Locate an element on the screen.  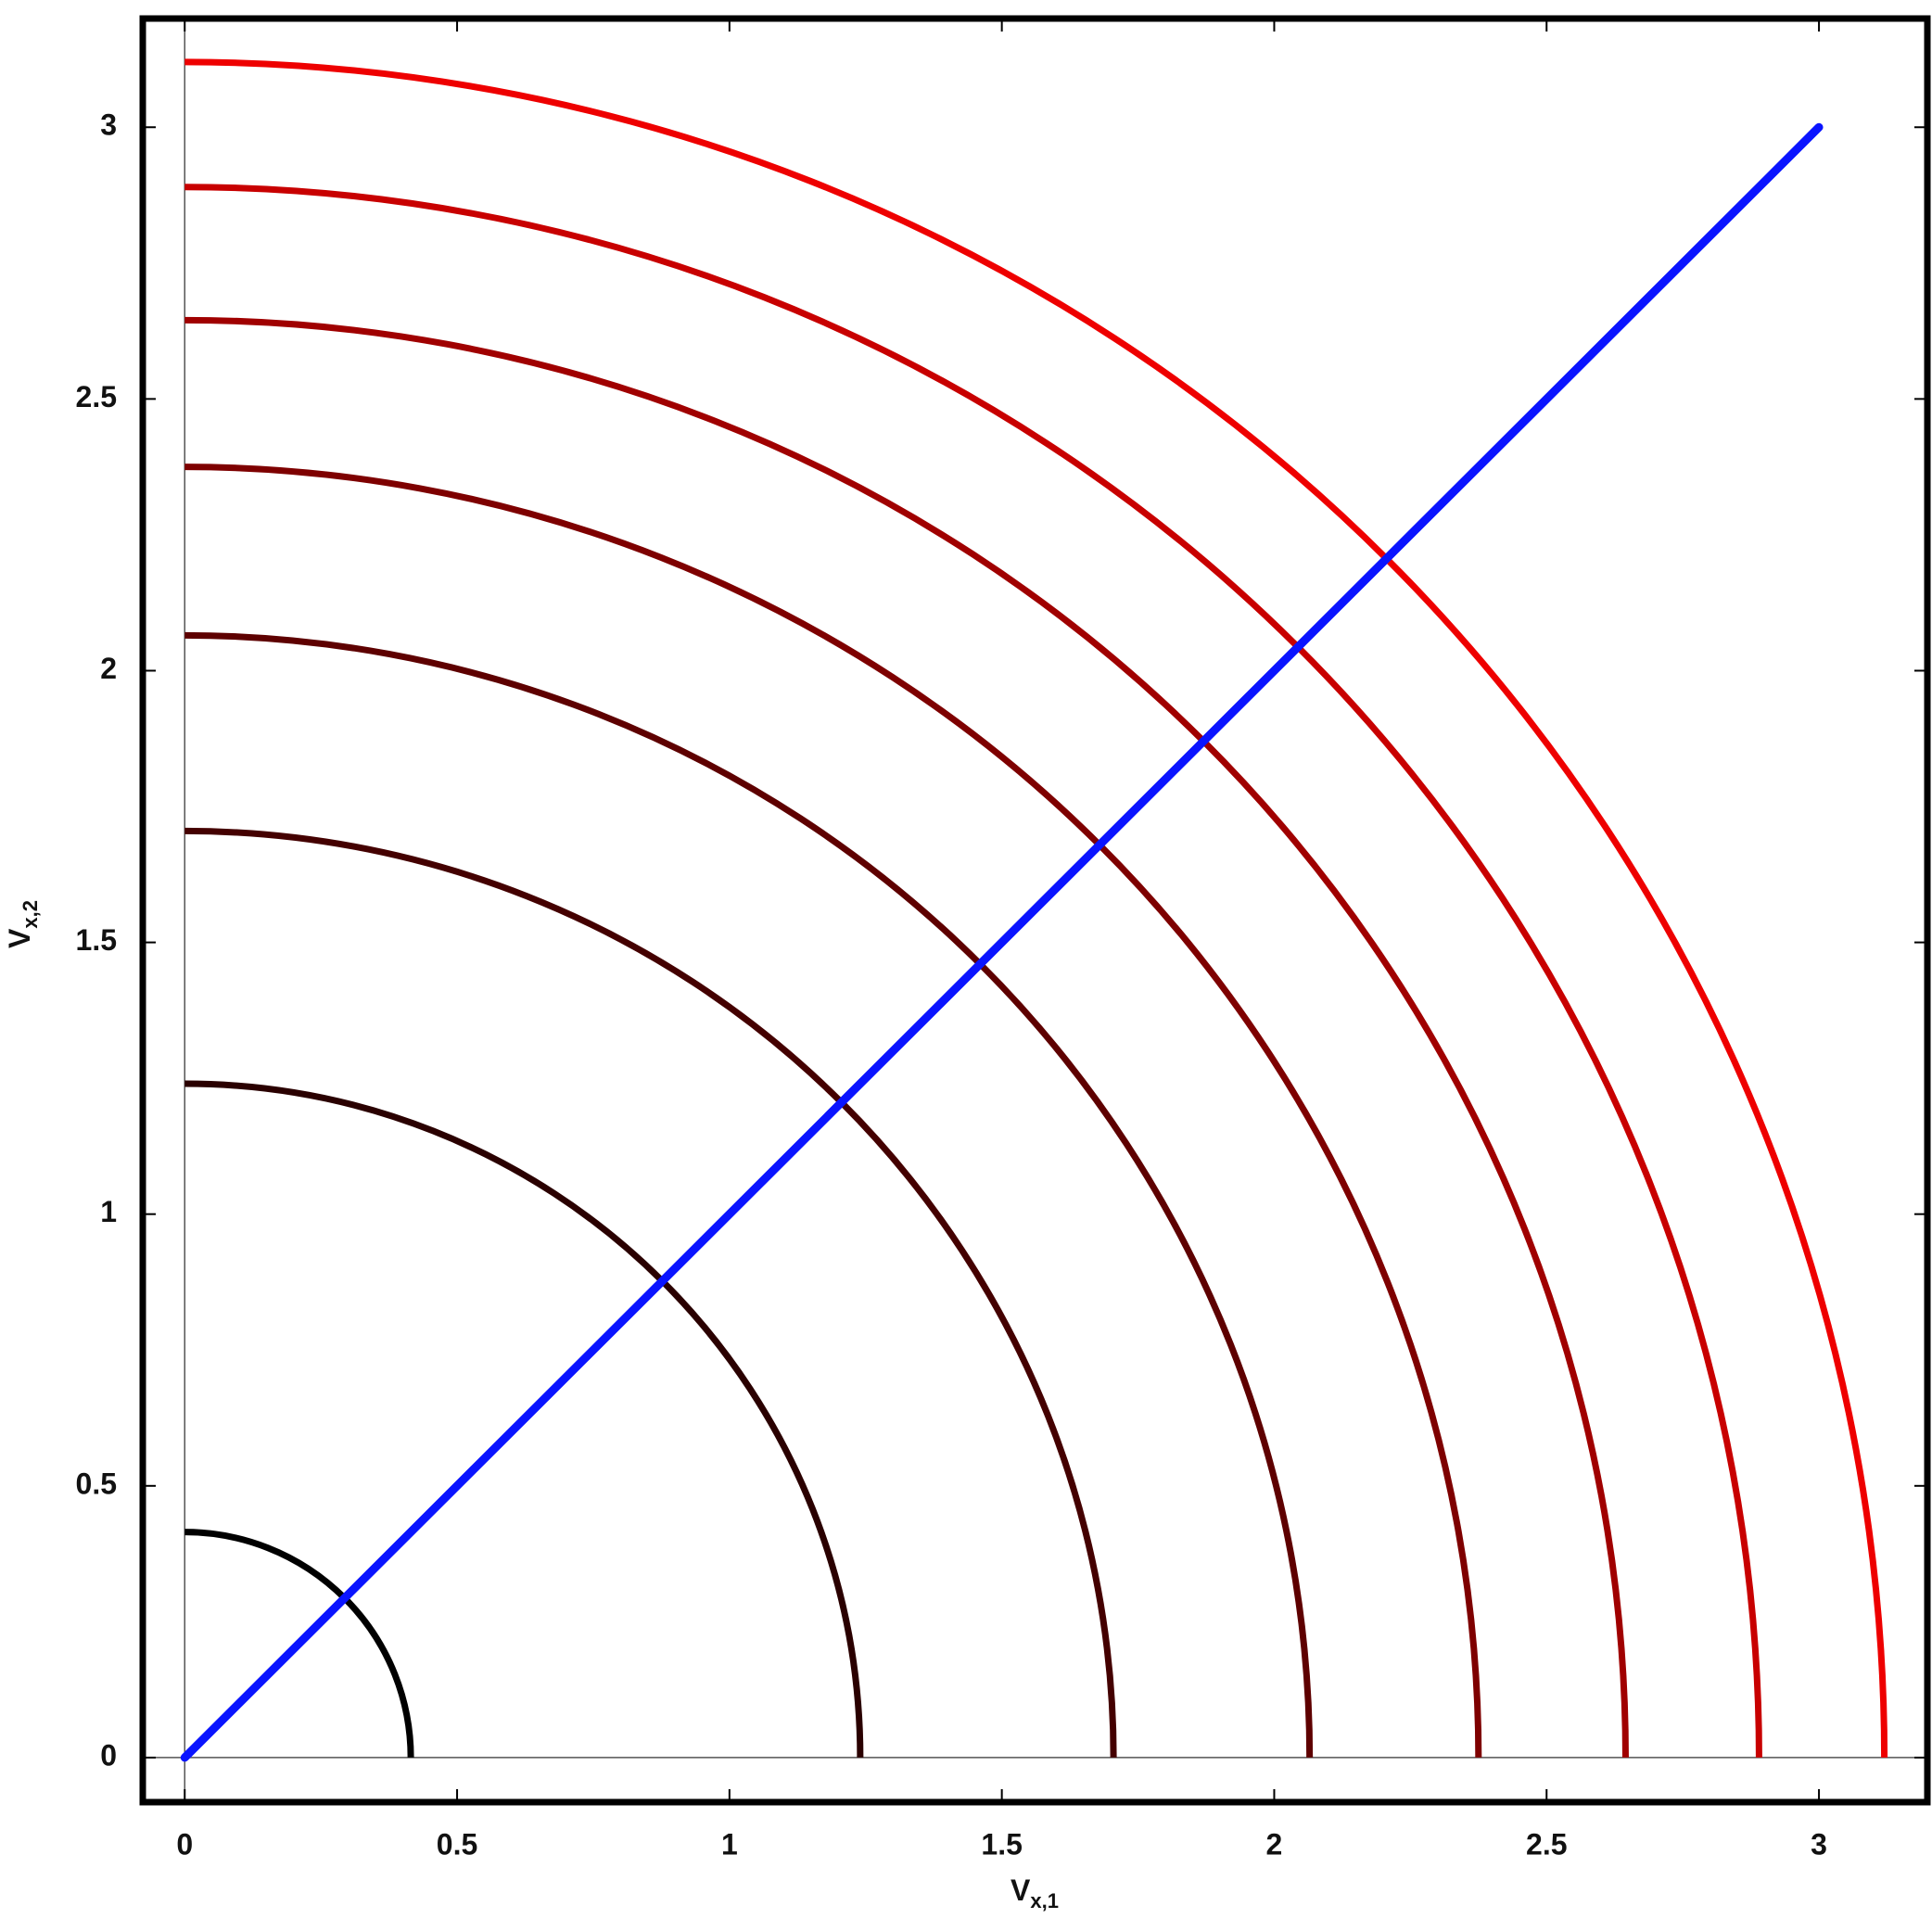
x-tick-label: 2 is located at coordinates (1274, 1844).